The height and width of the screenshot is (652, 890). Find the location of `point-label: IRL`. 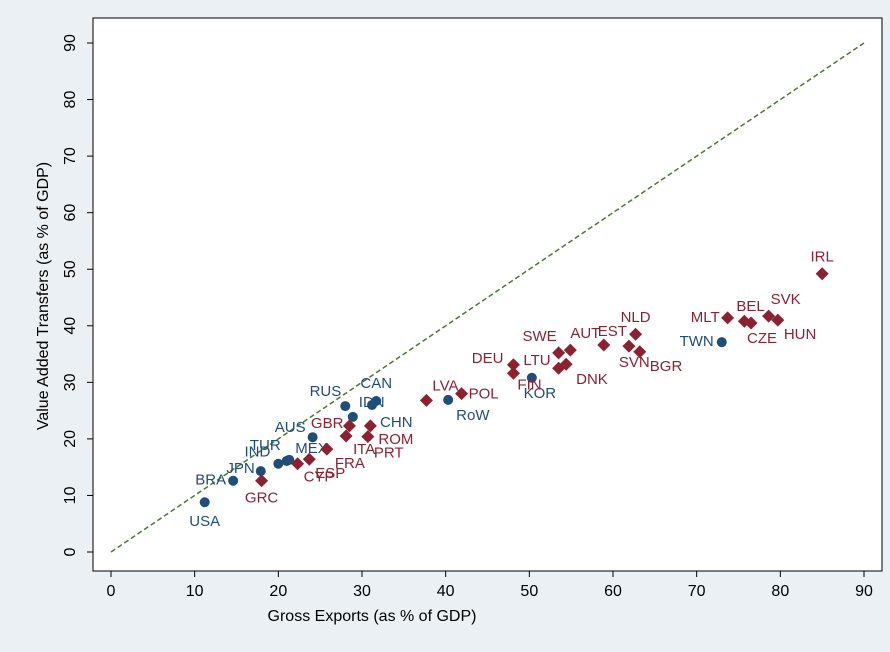

point-label: IRL is located at coordinates (821, 257).